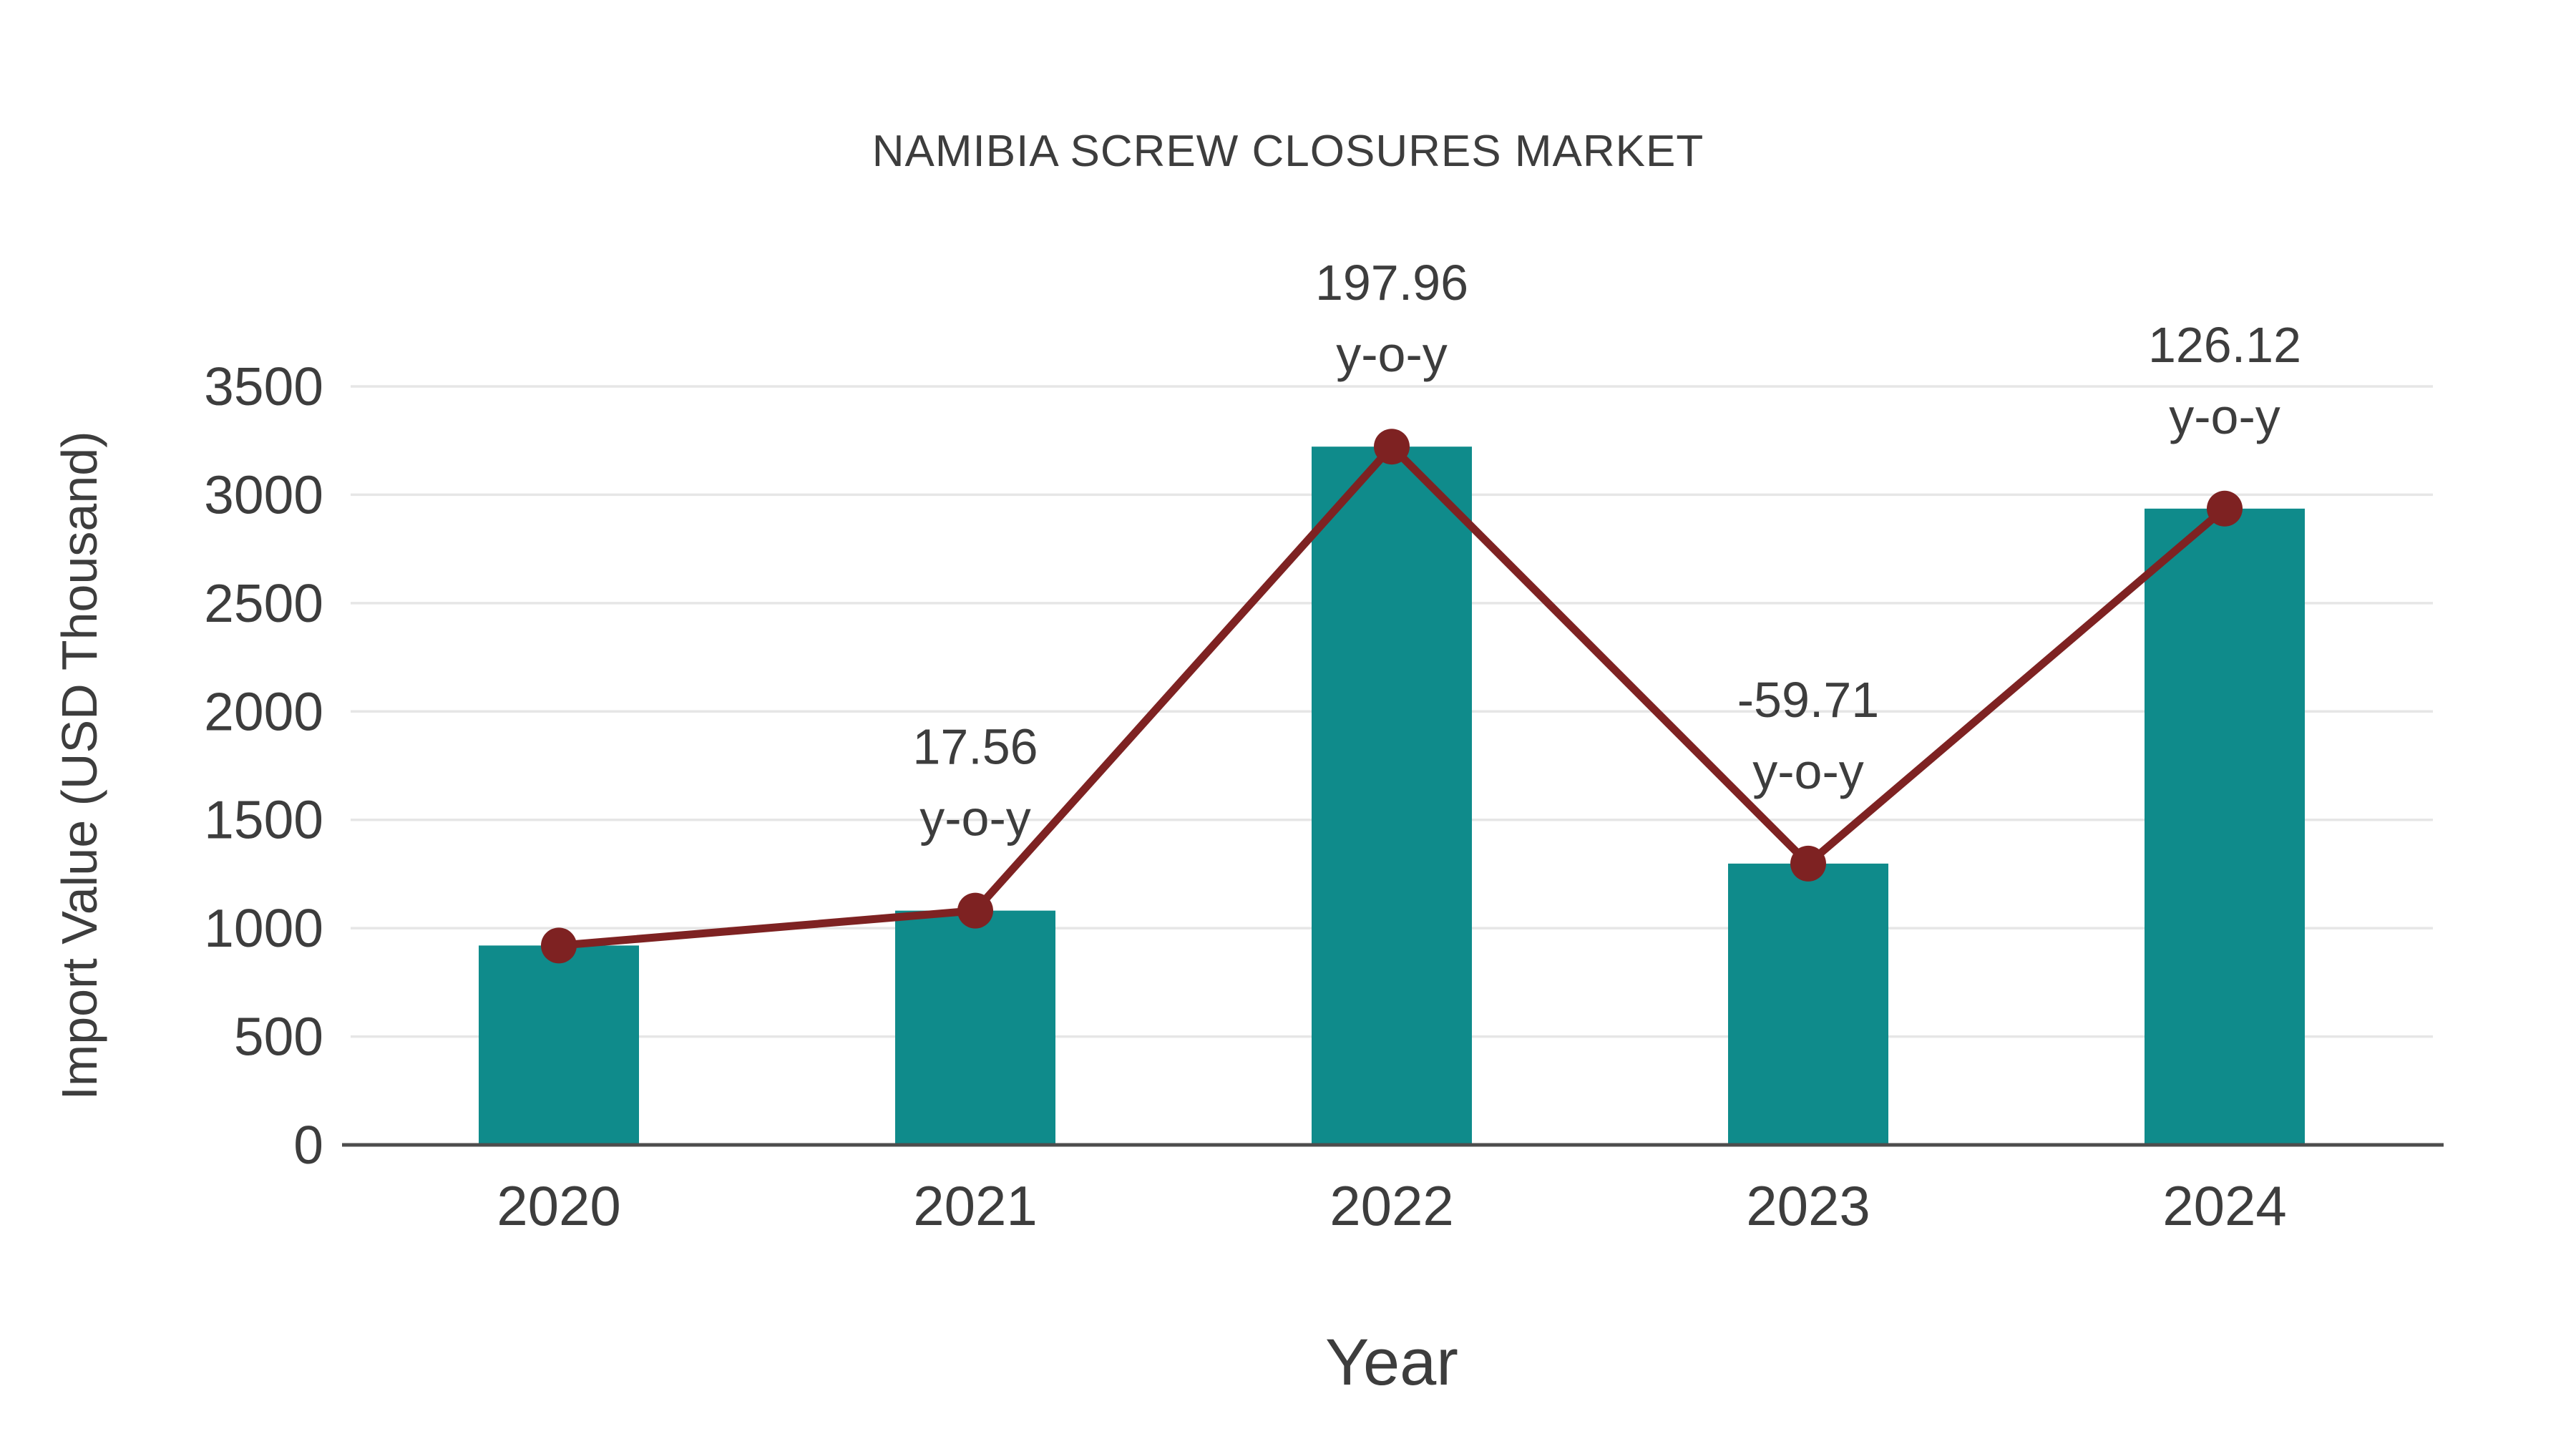  Describe the element at coordinates (975, 1027) in the screenshot. I see `bar-2021` at that location.